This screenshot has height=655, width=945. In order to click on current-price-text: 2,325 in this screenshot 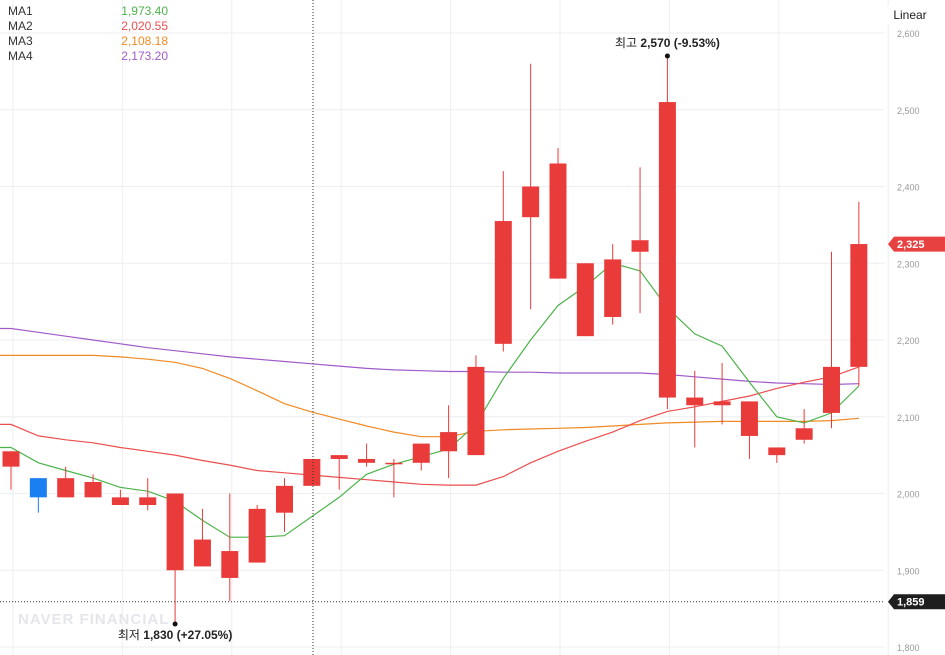, I will do `click(911, 245)`.